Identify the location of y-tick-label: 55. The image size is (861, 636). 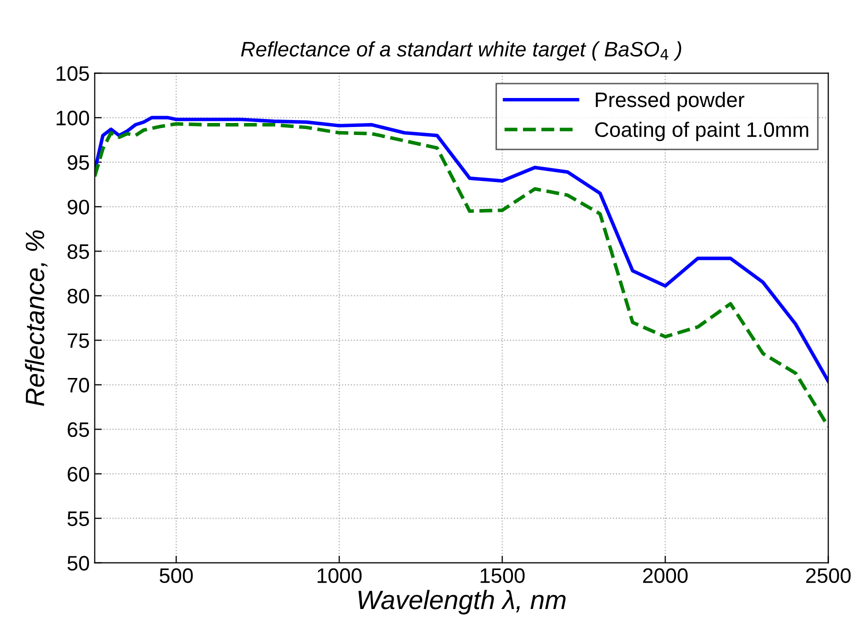
(78, 519).